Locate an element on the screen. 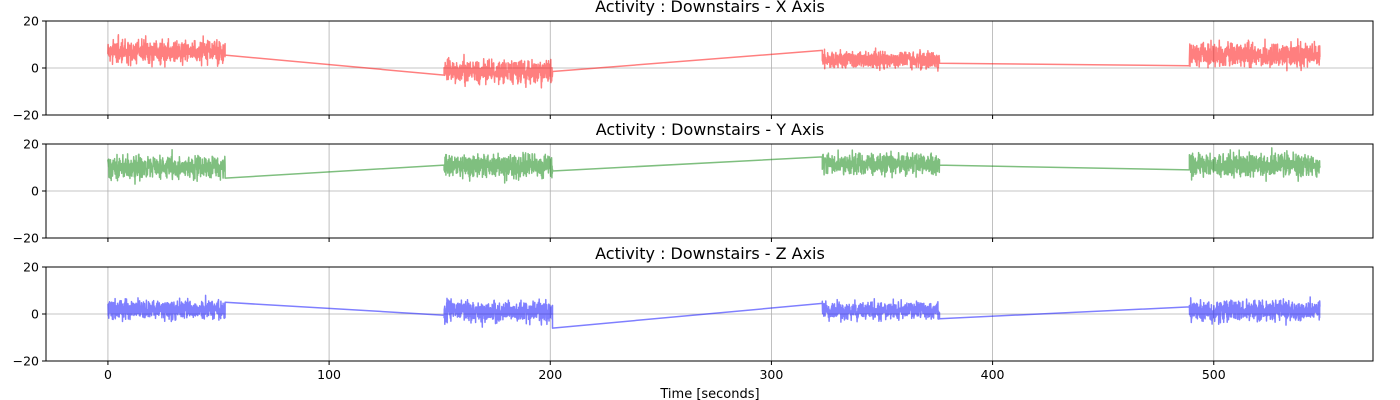  series-z is located at coordinates (714, 311).